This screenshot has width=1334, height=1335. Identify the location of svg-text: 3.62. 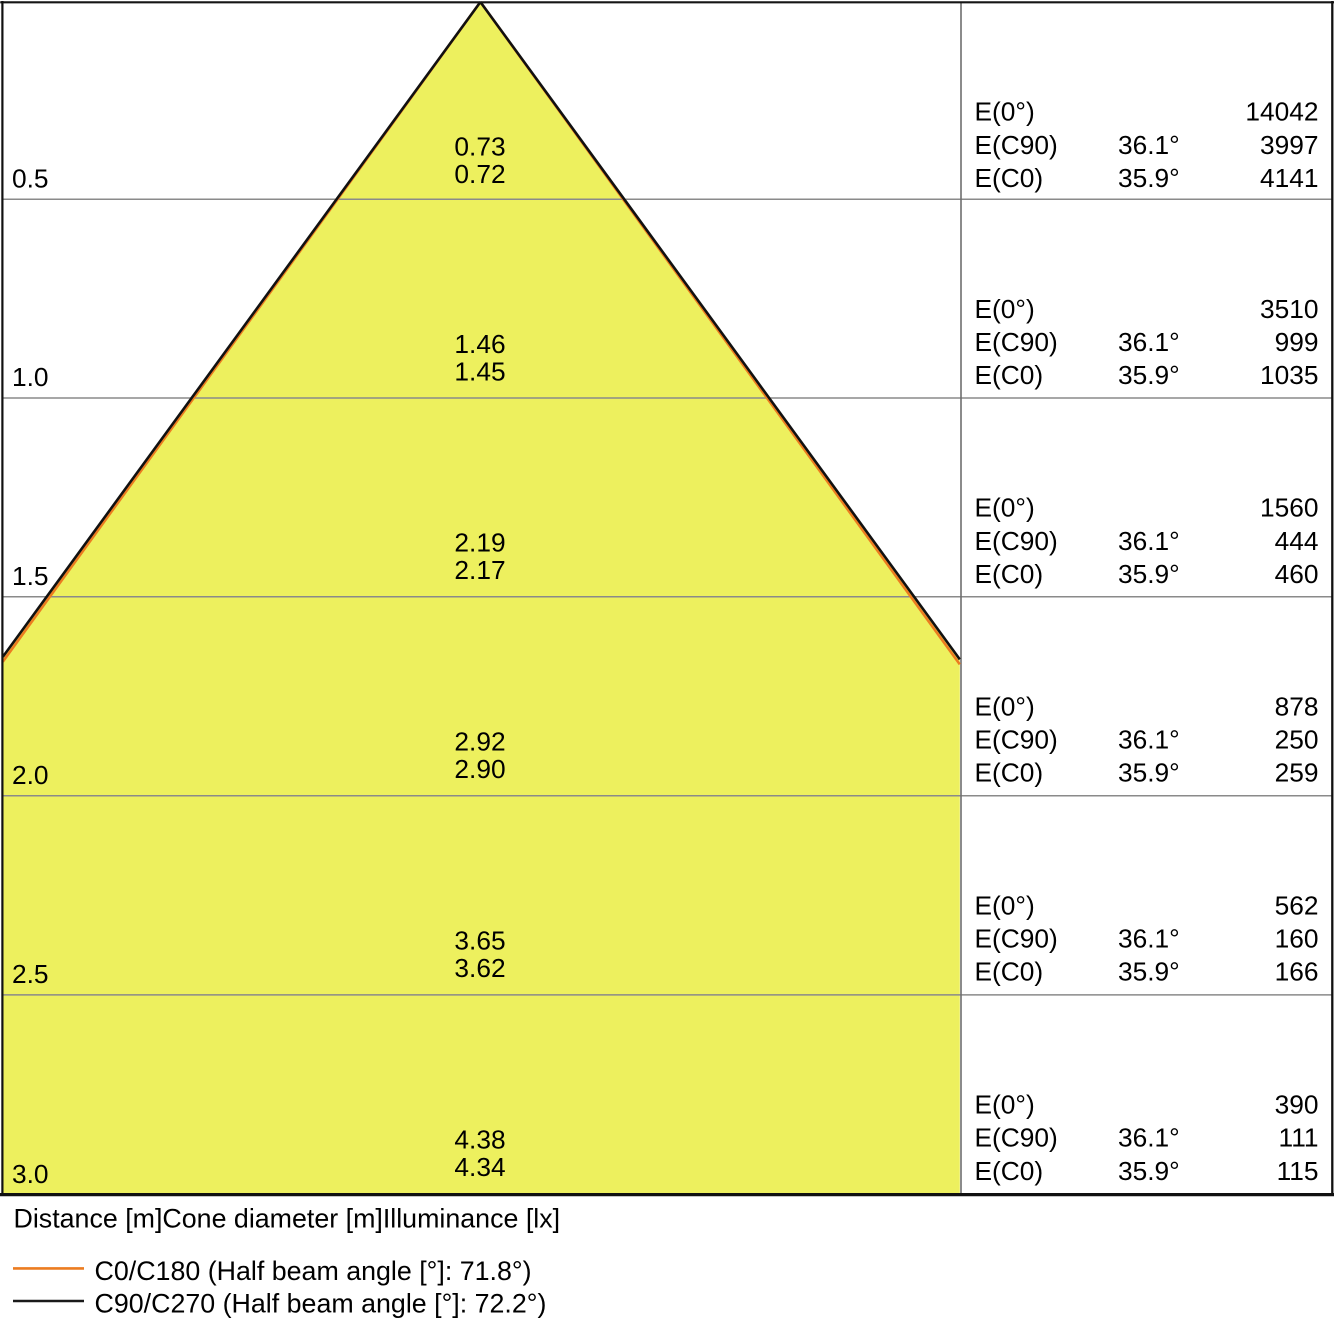
(479, 968).